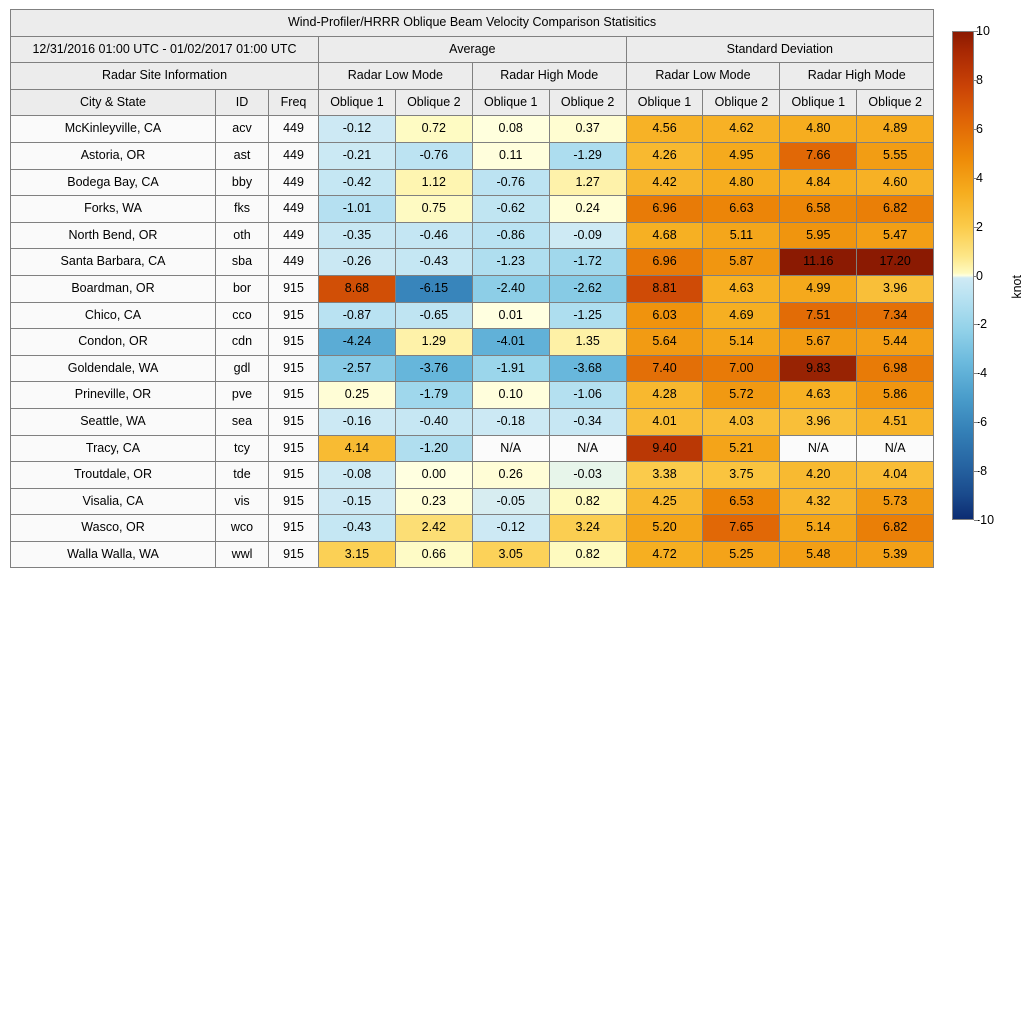 This screenshot has height=1024, width=1024. What do you see at coordinates (433, 395) in the screenshot?
I see `value-cell: -1.79` at bounding box center [433, 395].